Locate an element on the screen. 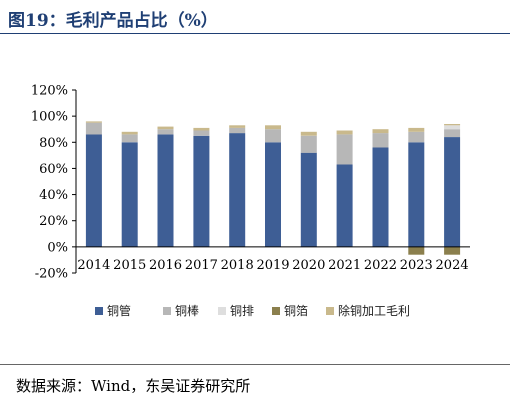 The height and width of the screenshot is (402, 510). y-tick-label: 20% is located at coordinates (53, 221).